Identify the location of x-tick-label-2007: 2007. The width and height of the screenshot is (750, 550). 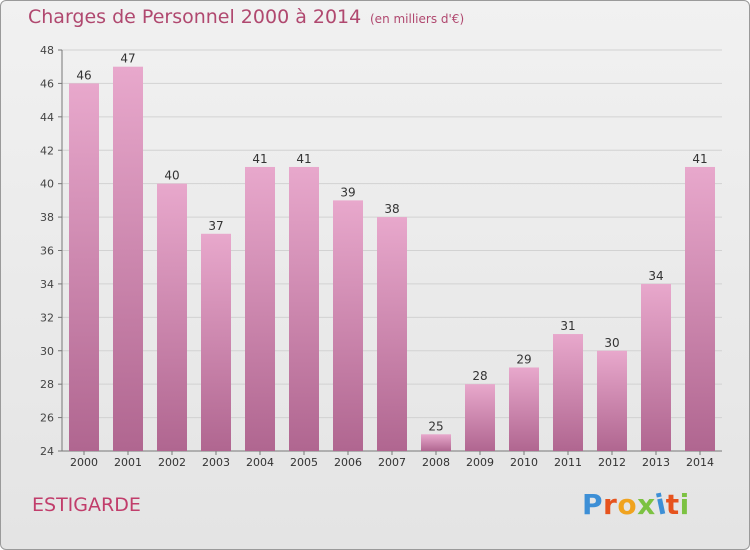
(392, 462).